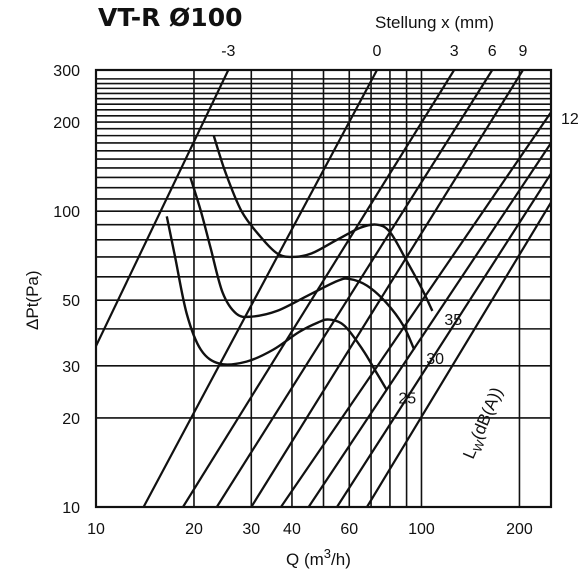 Image resolution: width=588 pixels, height=576 pixels. Describe the element at coordinates (71, 419) in the screenshot. I see `y-tick-label: 20` at that location.